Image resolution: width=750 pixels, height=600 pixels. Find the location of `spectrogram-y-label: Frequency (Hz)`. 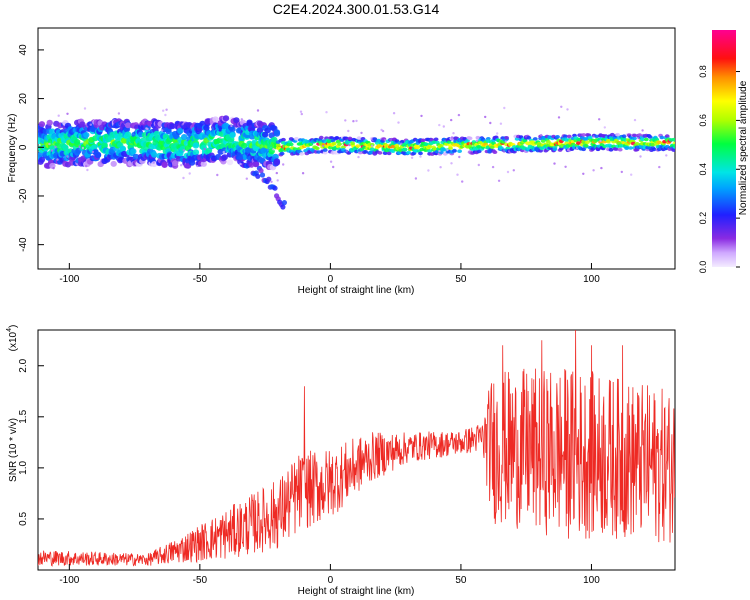

spectrogram-y-label: Frequency (Hz) is located at coordinates (12, 148).